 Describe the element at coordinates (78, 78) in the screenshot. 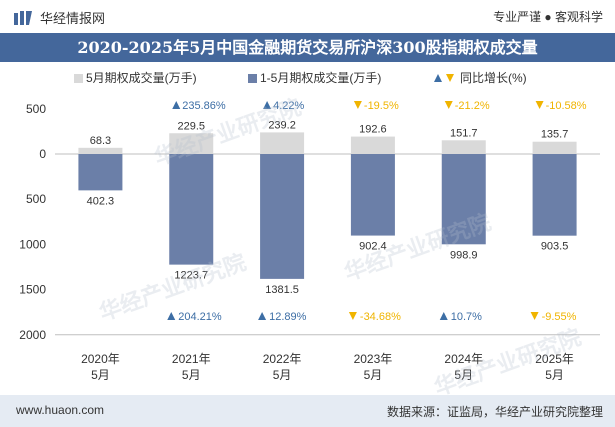

I see `legend-swatch-monthly` at that location.